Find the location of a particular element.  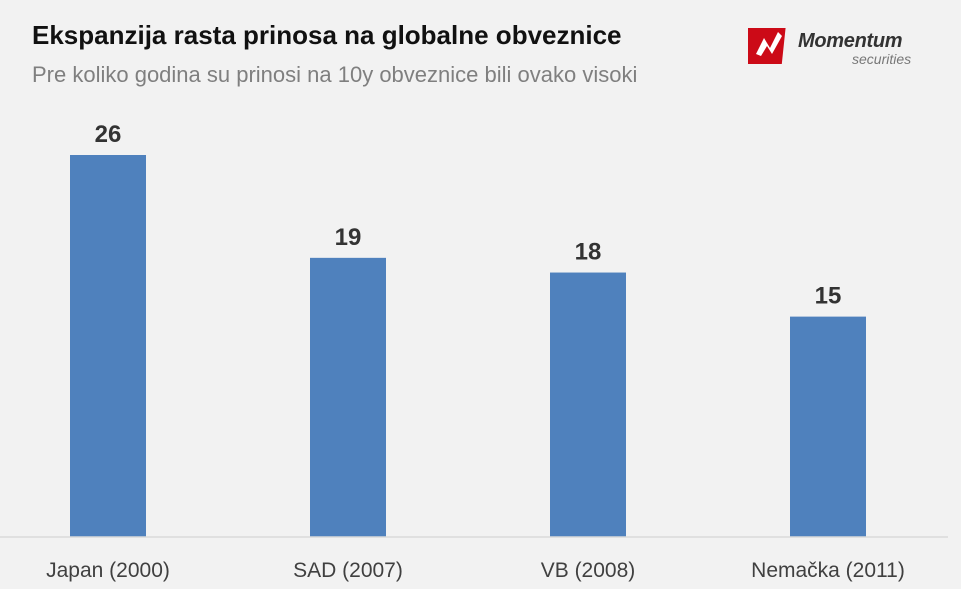

x-tick-label-3: Nemačka (2011) is located at coordinates (828, 570).